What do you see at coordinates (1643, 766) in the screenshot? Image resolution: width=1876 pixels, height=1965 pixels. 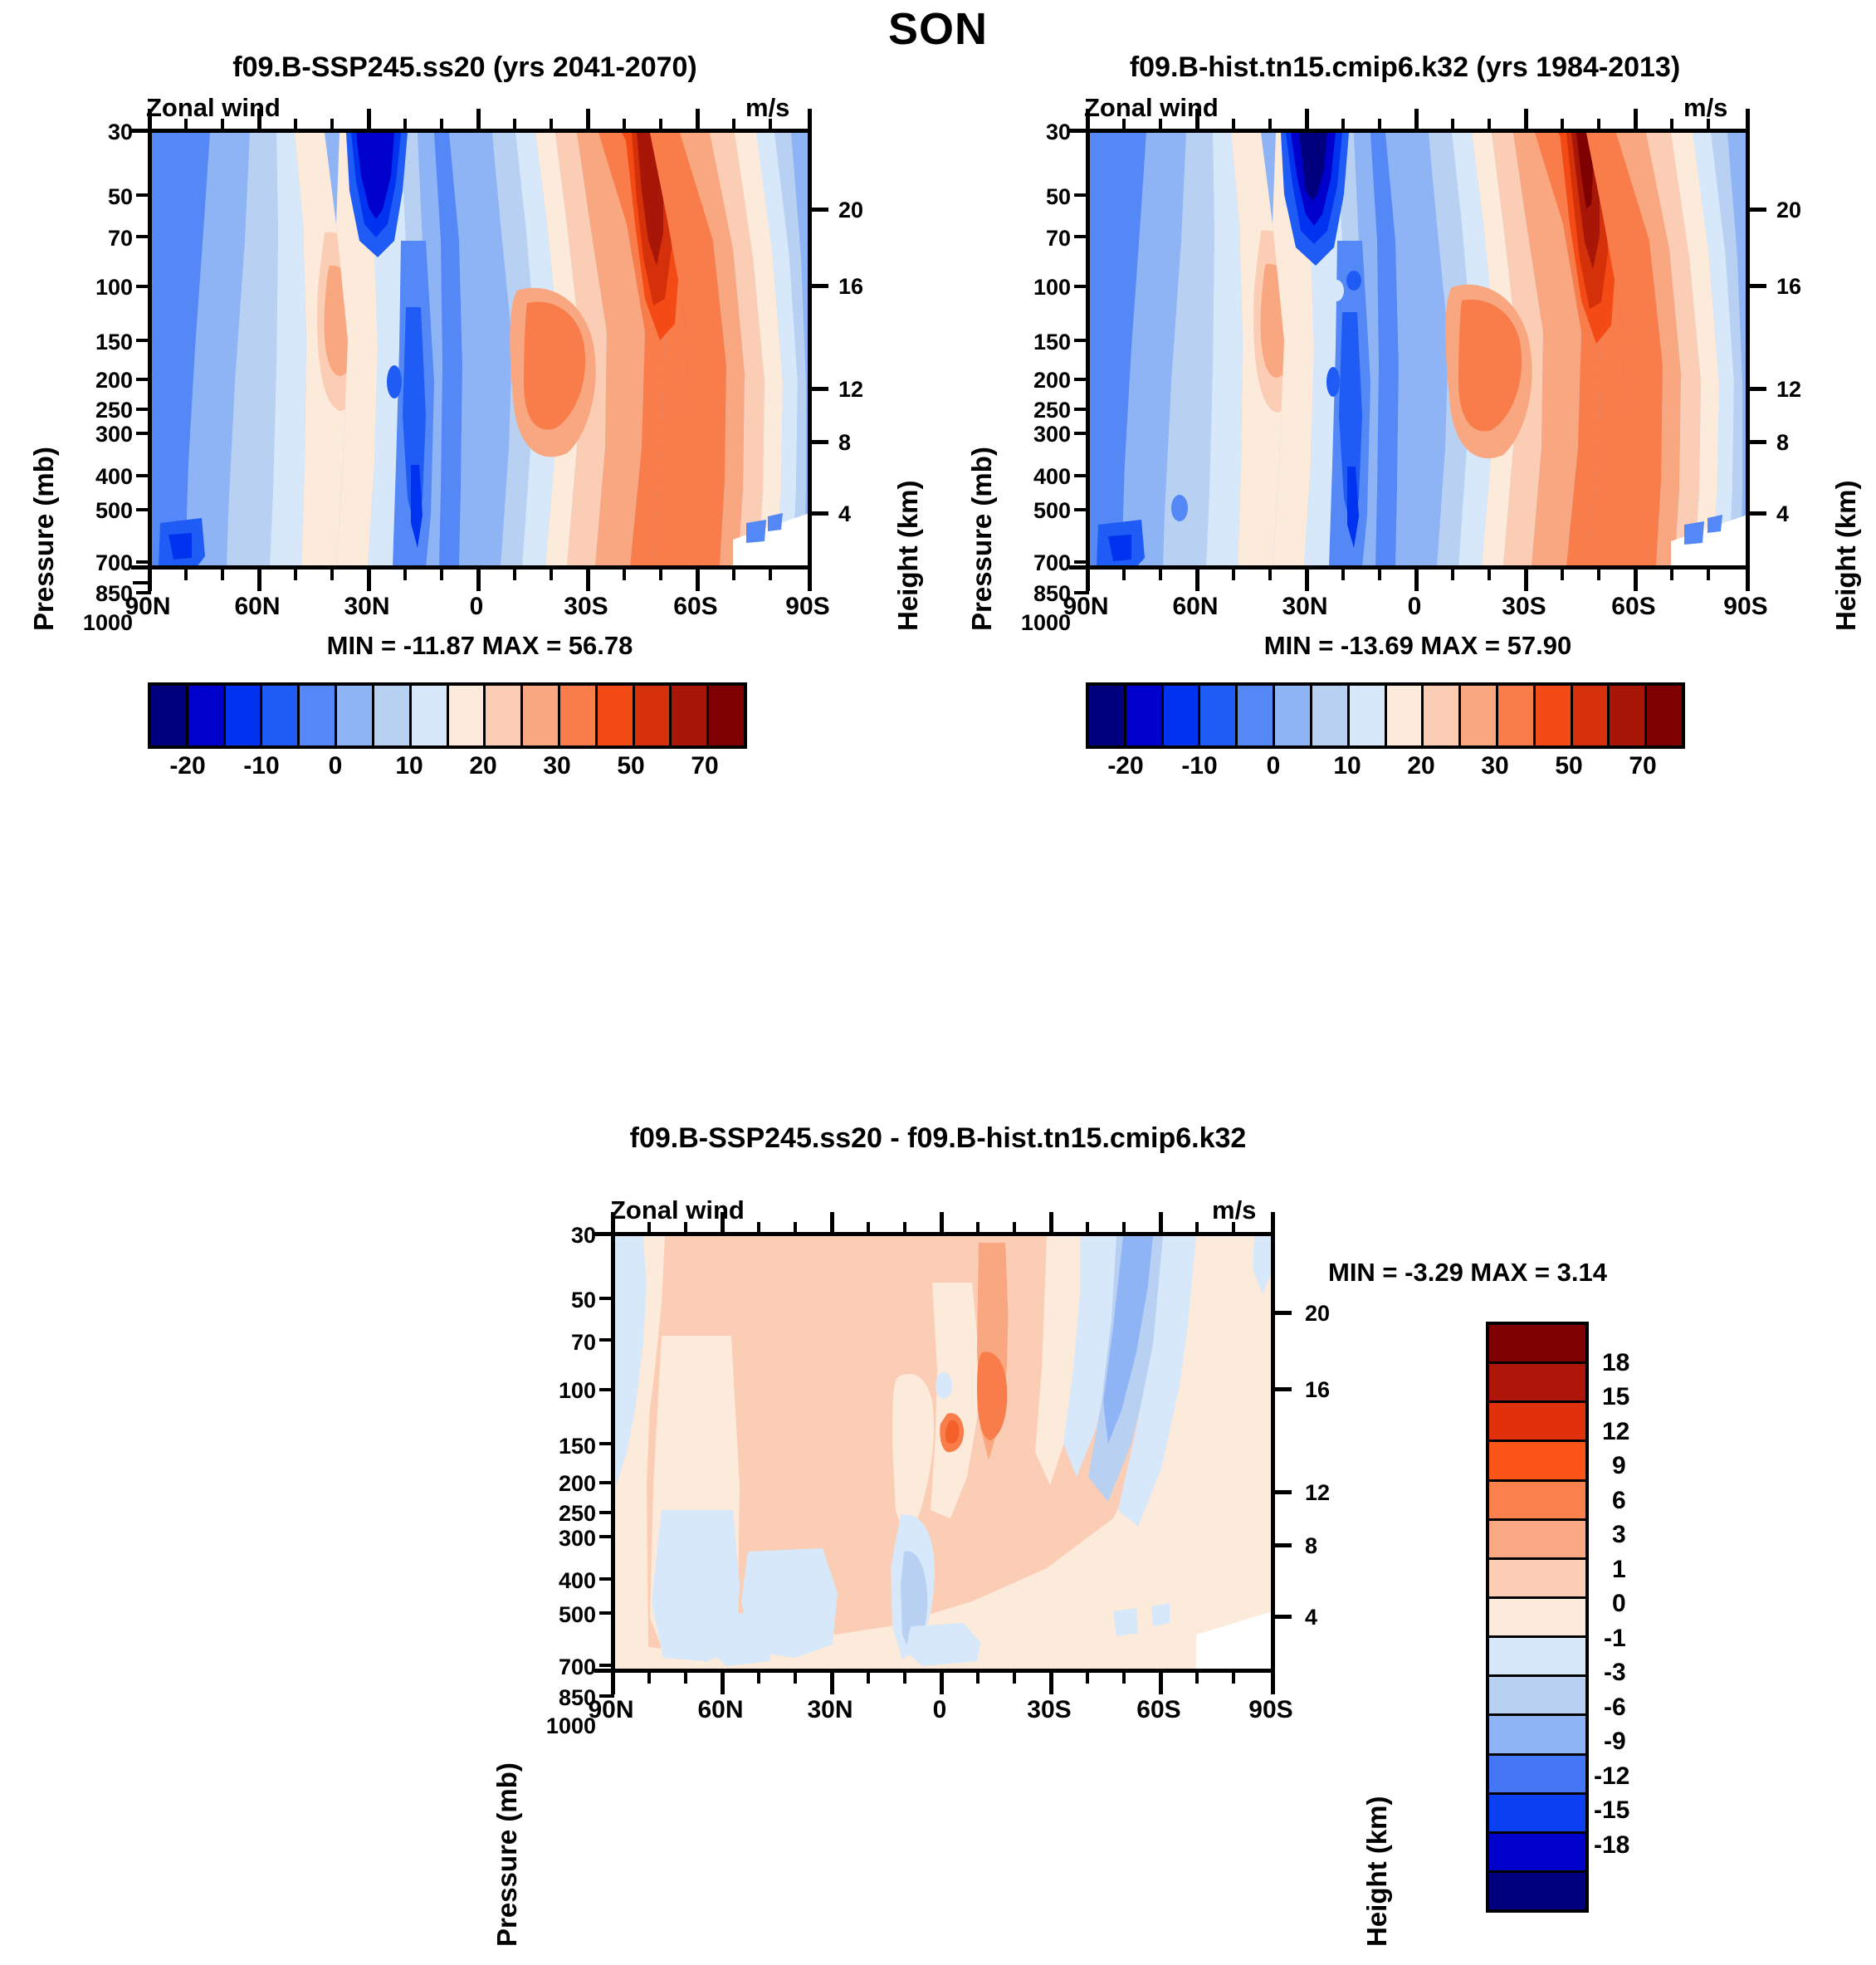 I see `colorbar-tick-label: 70` at bounding box center [1643, 766].